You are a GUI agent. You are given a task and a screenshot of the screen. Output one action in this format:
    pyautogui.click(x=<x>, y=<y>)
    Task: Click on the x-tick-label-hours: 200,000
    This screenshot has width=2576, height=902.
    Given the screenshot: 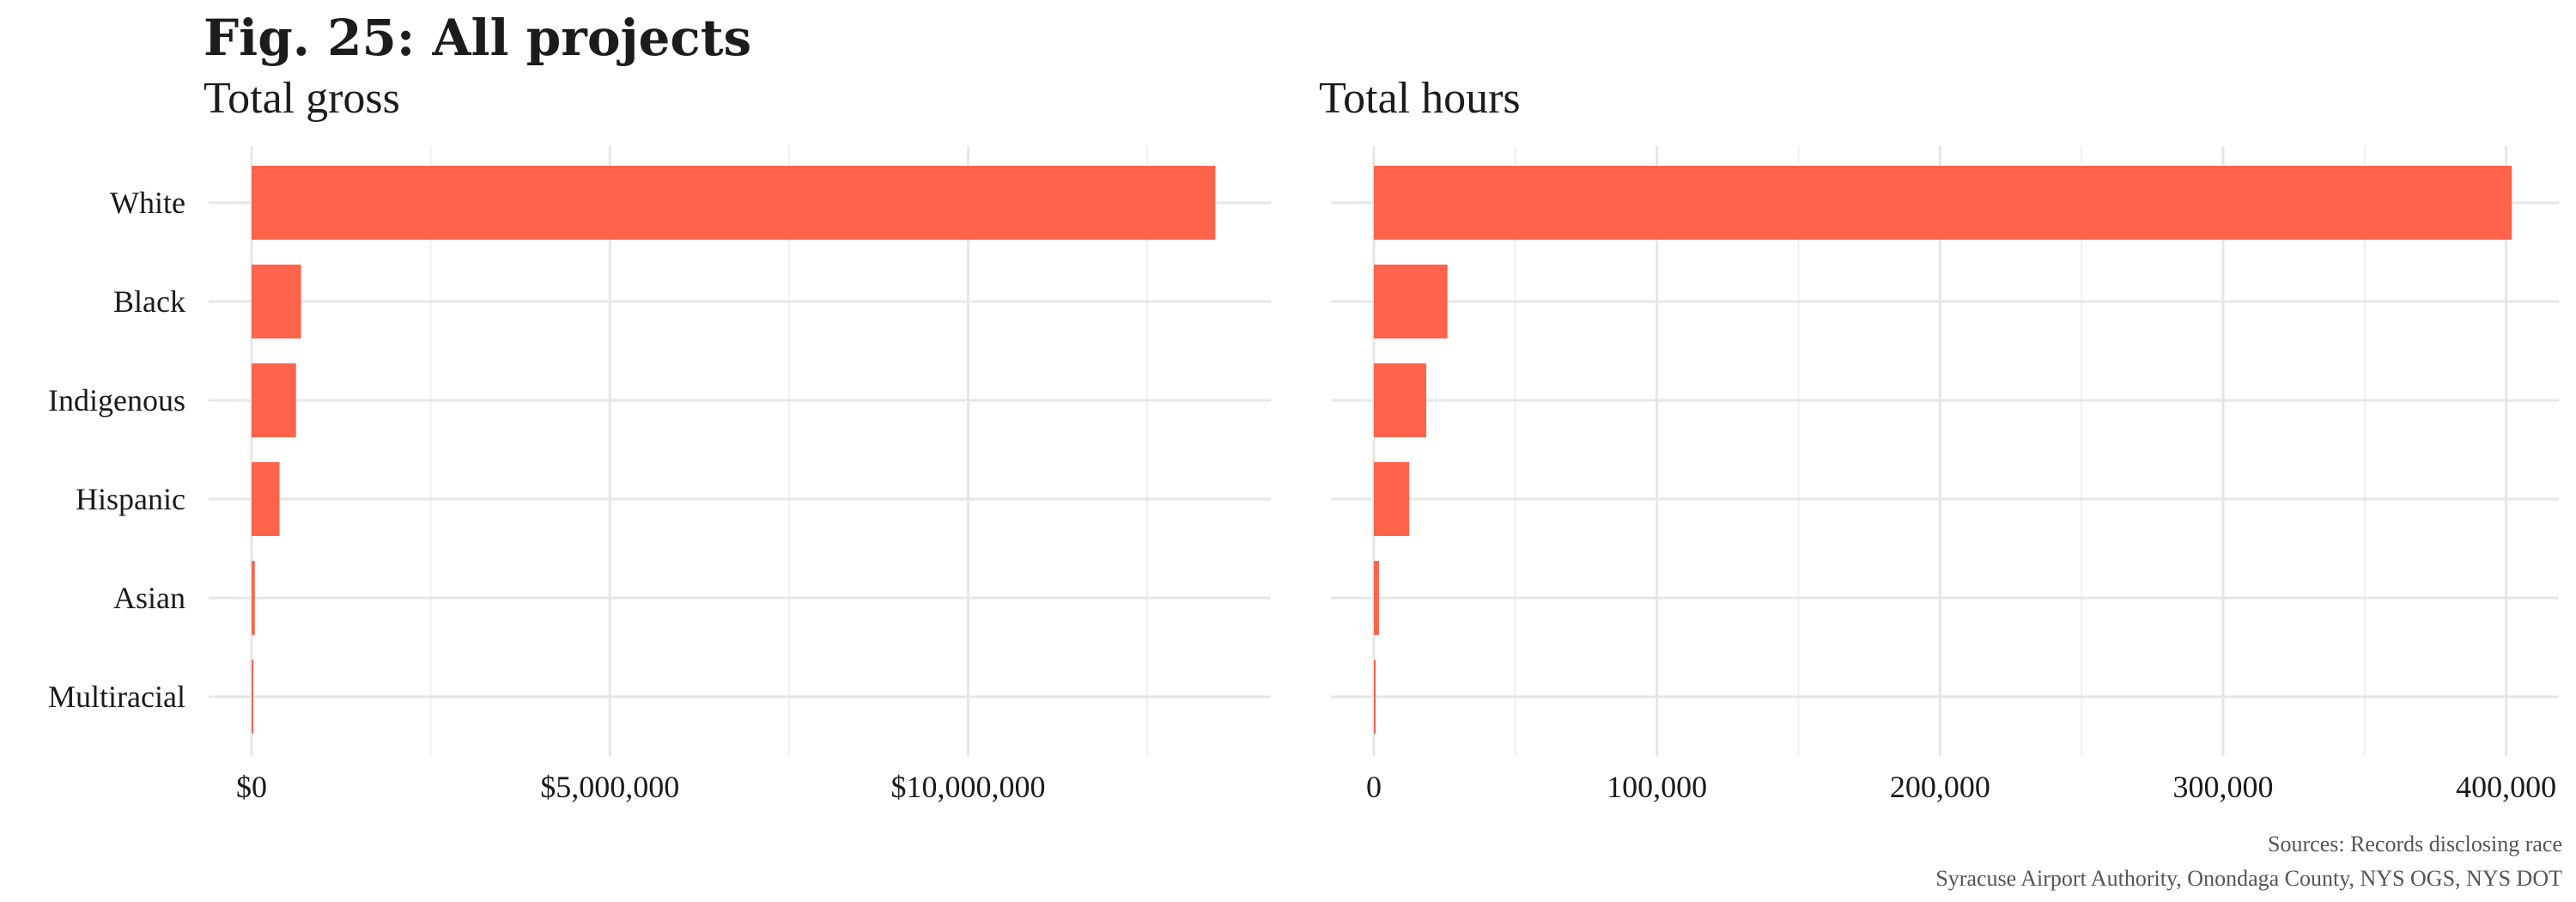 What is the action you would take?
    pyautogui.click(x=1940, y=787)
    